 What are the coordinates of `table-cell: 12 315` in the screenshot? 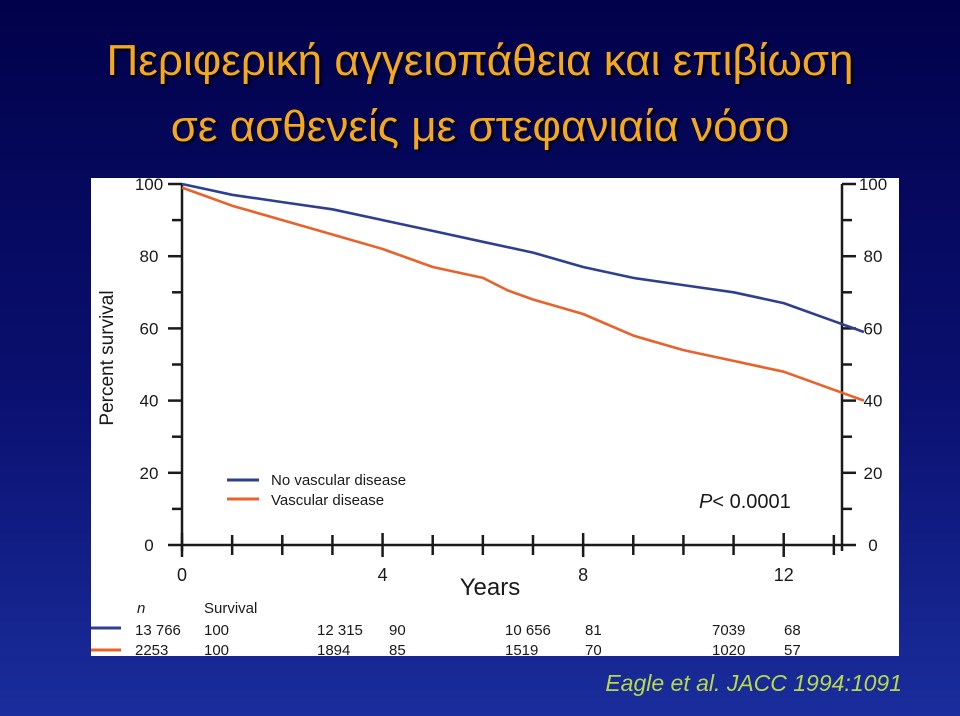 It's located at (340, 630).